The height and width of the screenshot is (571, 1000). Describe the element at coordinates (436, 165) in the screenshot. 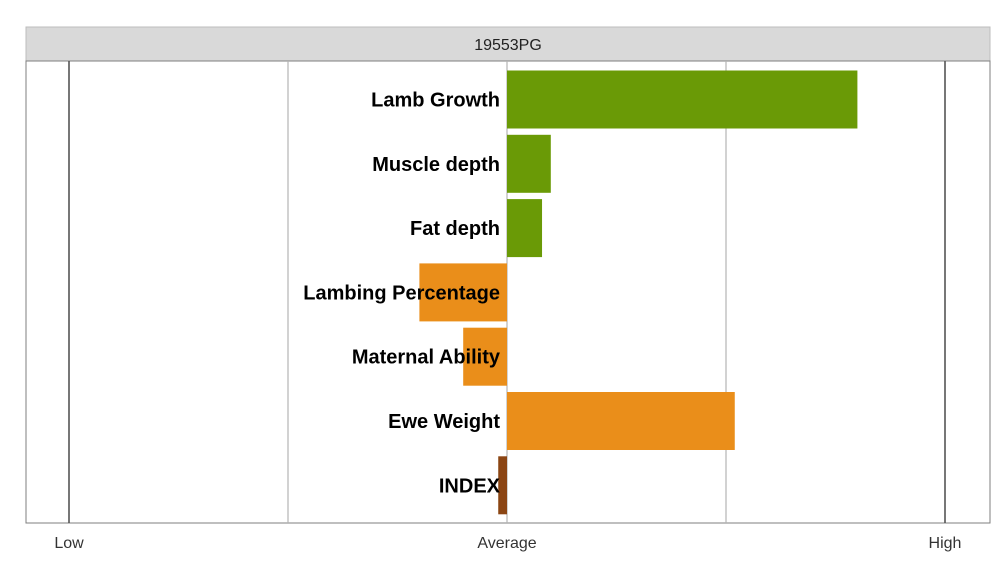

I see `category-label-muscle-depth: Muscle depth` at that location.